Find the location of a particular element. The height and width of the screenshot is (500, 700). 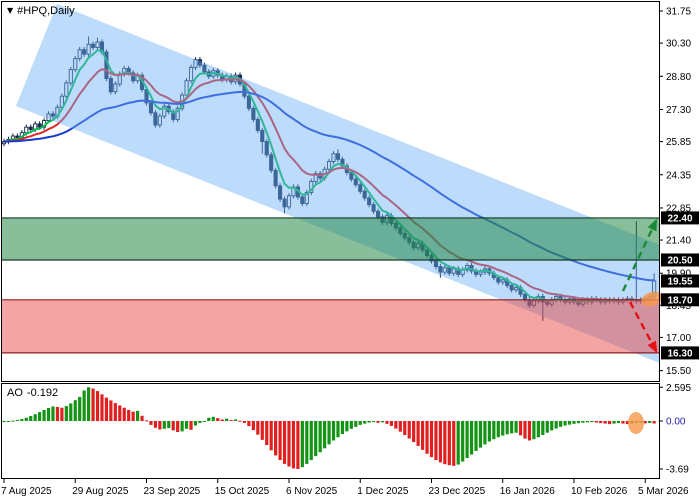

x-axis-label: 10 Feb 2026 is located at coordinates (599, 491).